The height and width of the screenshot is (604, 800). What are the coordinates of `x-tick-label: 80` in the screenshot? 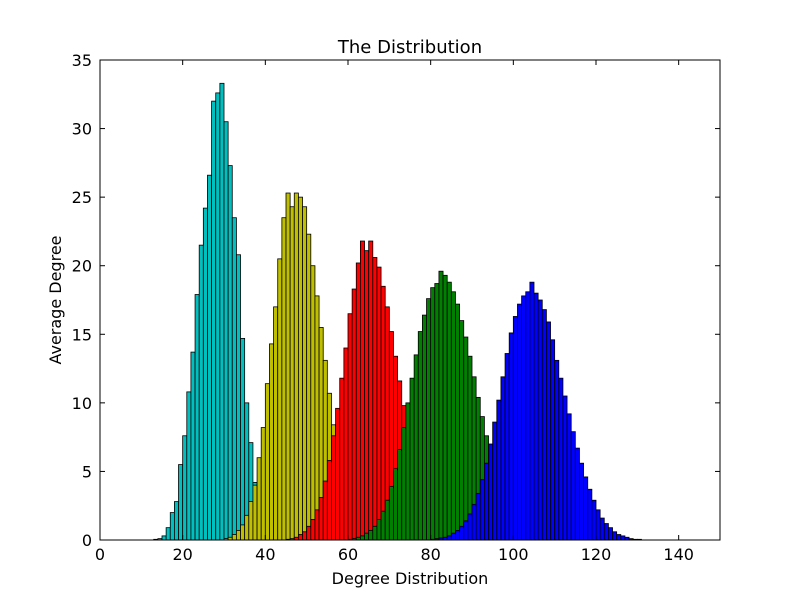 It's located at (430, 554).